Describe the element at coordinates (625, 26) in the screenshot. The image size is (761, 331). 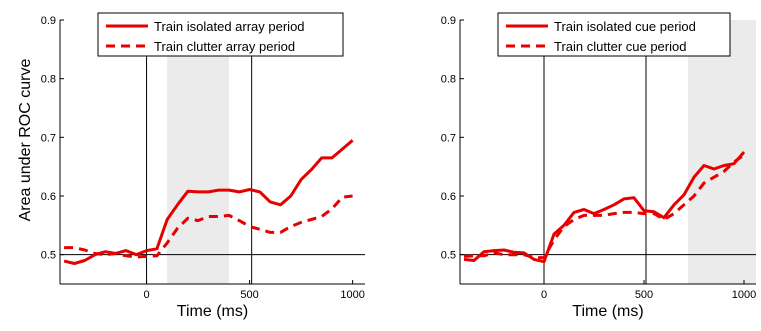
I see `legend-label-1: Train isolated cue period` at that location.